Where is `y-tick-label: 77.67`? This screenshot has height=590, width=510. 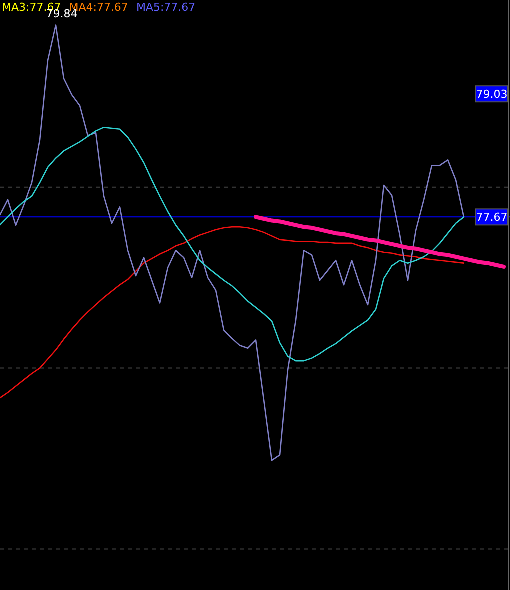
y-tick-label: 77.67 is located at coordinates (492, 217).